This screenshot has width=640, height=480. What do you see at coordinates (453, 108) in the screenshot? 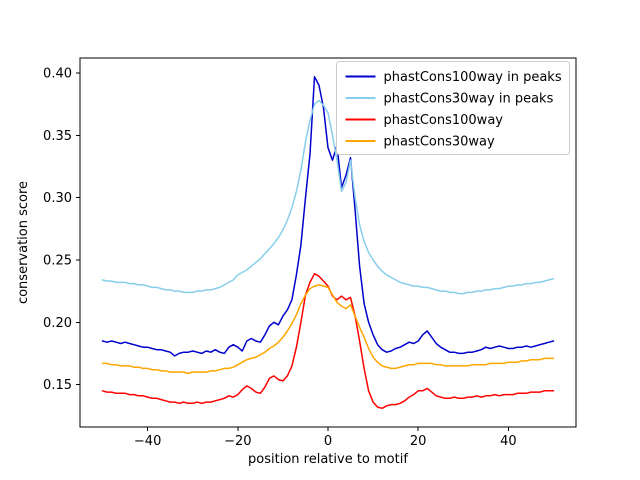
I see `legend-box` at bounding box center [453, 108].